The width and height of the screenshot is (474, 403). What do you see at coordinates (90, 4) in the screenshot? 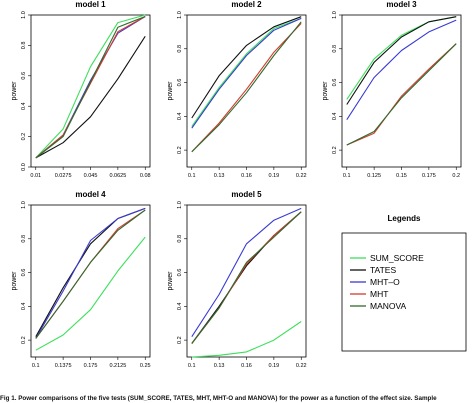
I see `panel-title: model 1` at bounding box center [90, 4].